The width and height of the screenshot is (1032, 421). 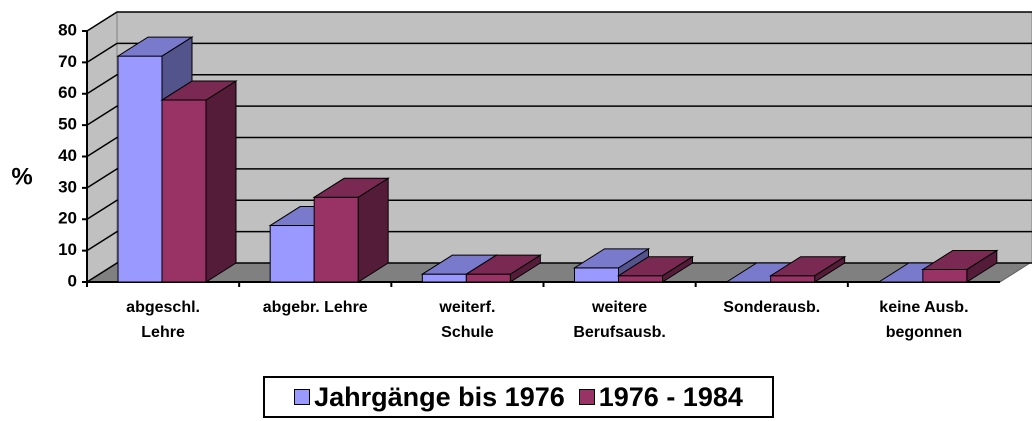 I want to click on x-tick-label: keine Ausb. begonnen, so click(x=924, y=320).